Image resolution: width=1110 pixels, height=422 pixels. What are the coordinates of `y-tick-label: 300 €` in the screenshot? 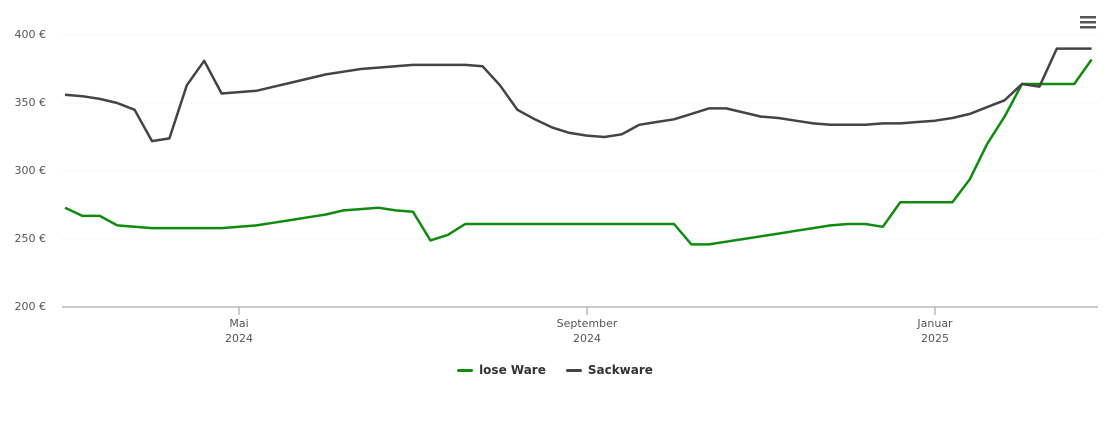 It's located at (31, 170).